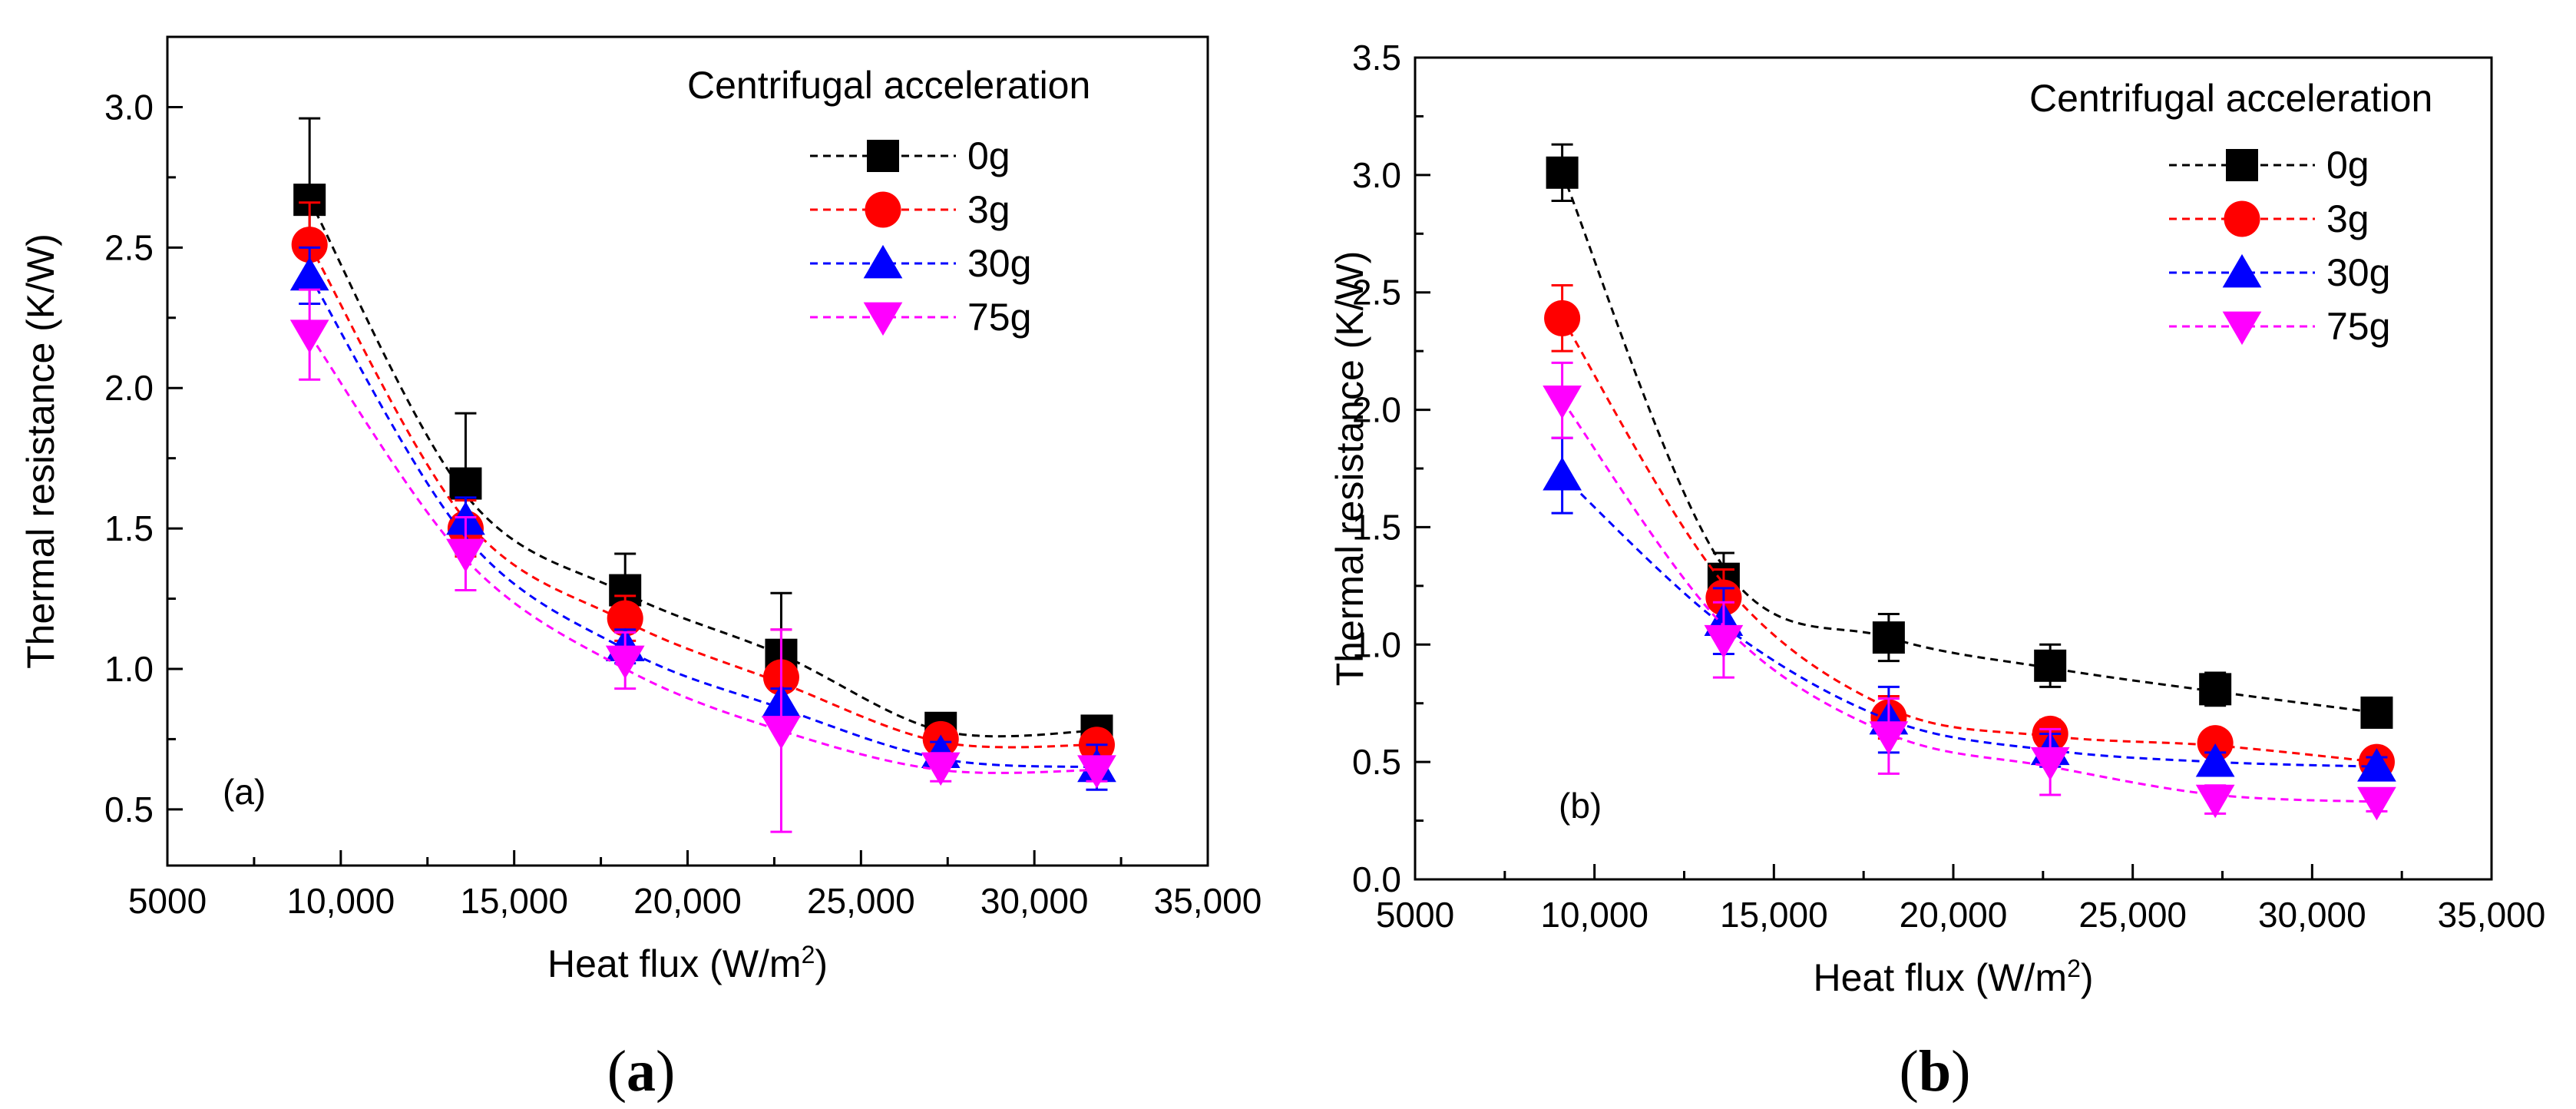 This screenshot has width=2576, height=1109. I want to click on x-tick-label-b: 15,000, so click(1774, 915).